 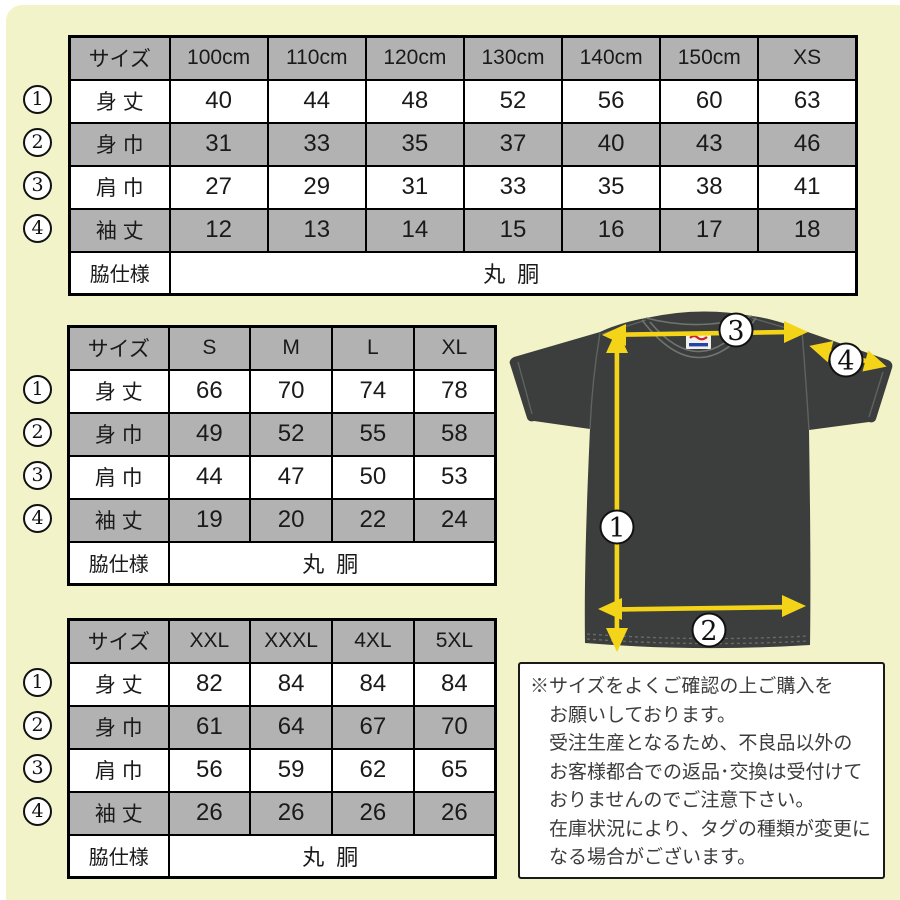 I want to click on size-column-header: S, so click(x=209, y=348).